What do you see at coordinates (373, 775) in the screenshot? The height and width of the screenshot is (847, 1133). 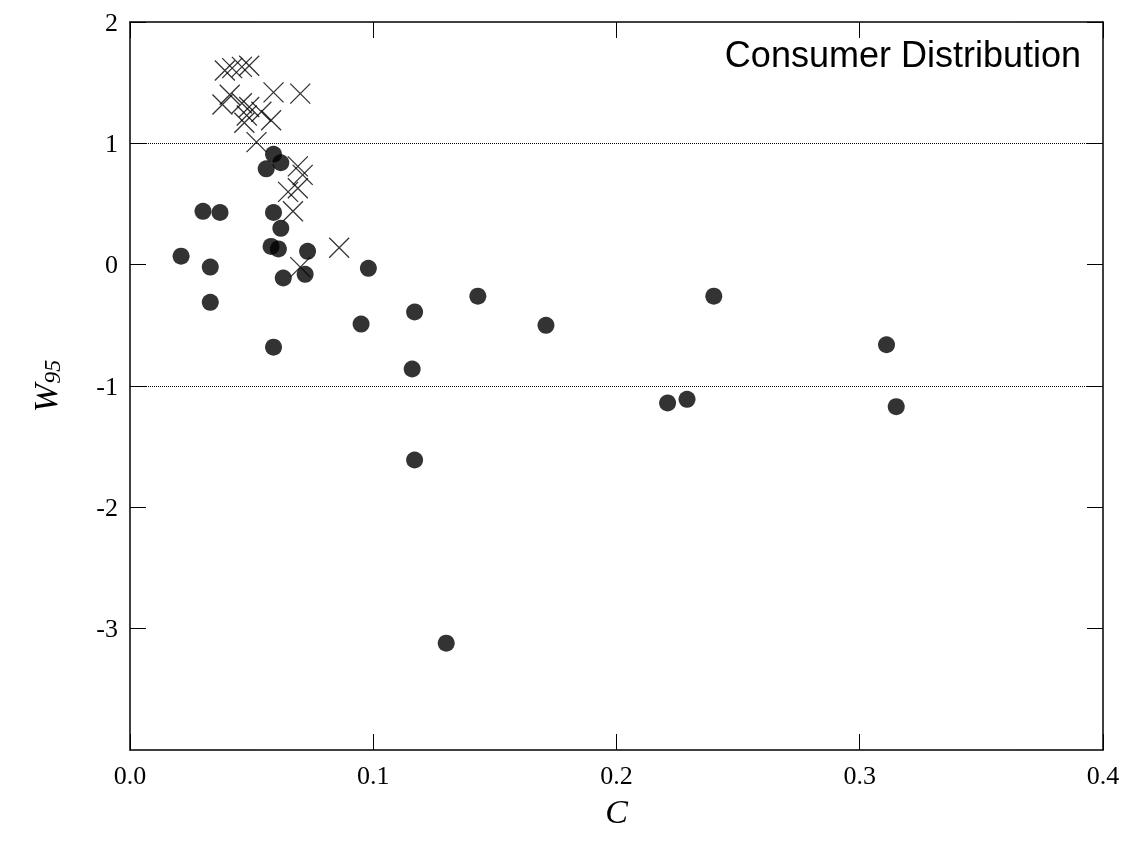 I see `x-tick-label: 0.1` at bounding box center [373, 775].